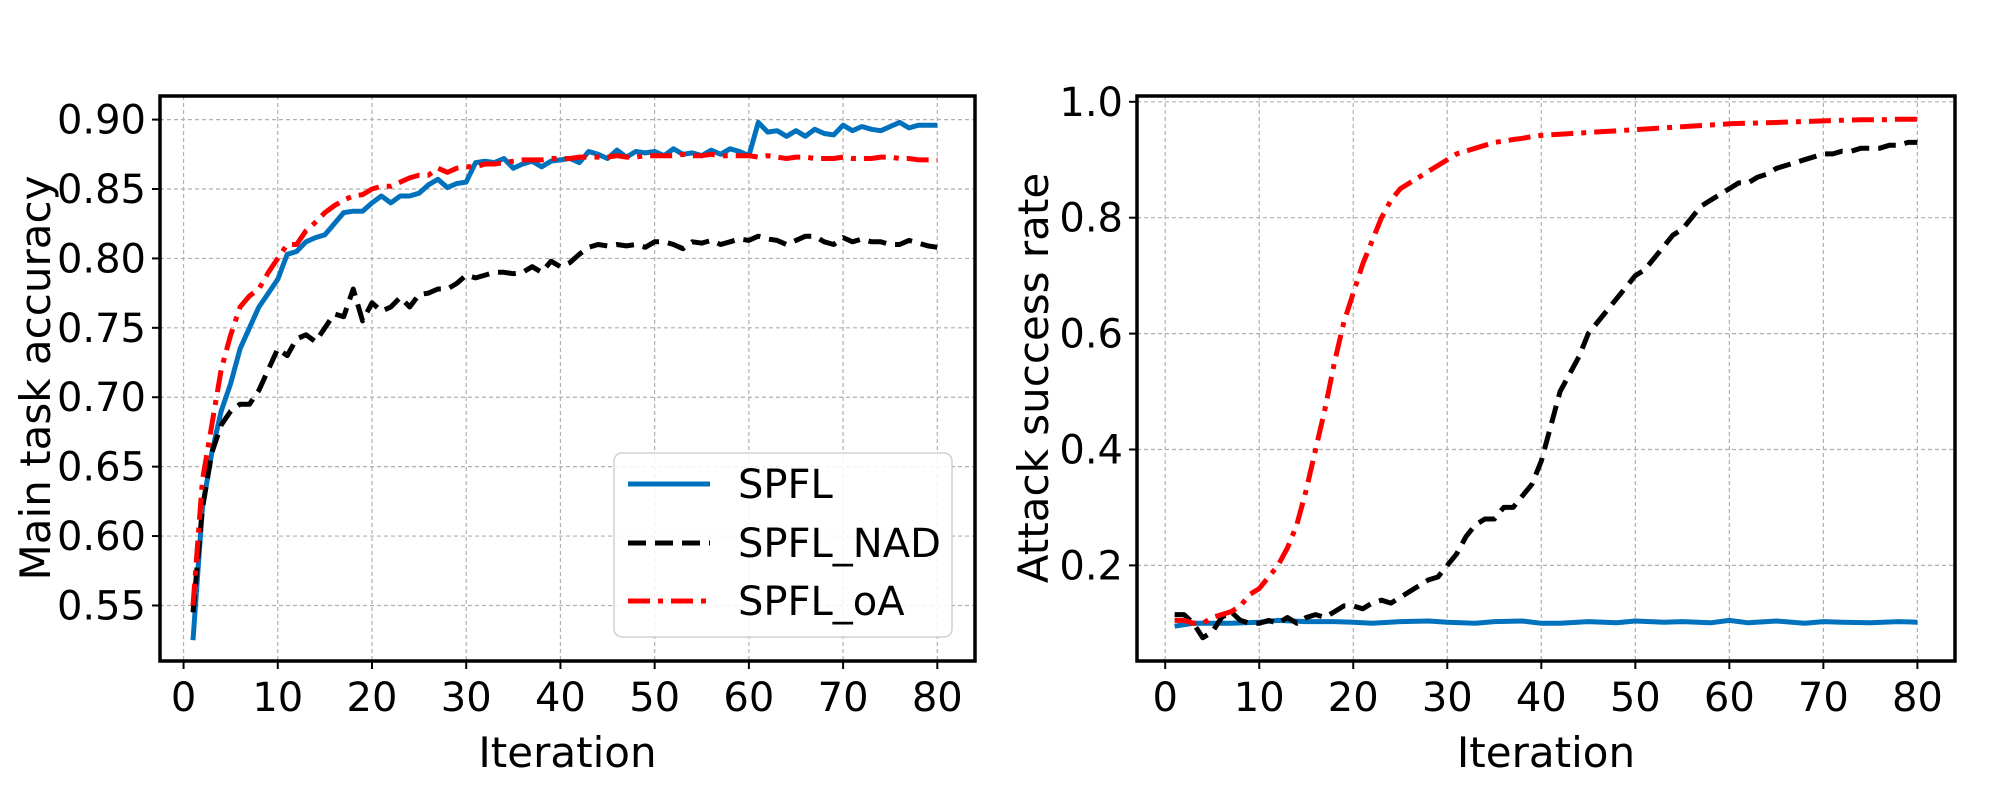 This screenshot has height=800, width=2000. Describe the element at coordinates (101, 190) in the screenshot. I see `left-y-tick-label: 0.85` at that location.